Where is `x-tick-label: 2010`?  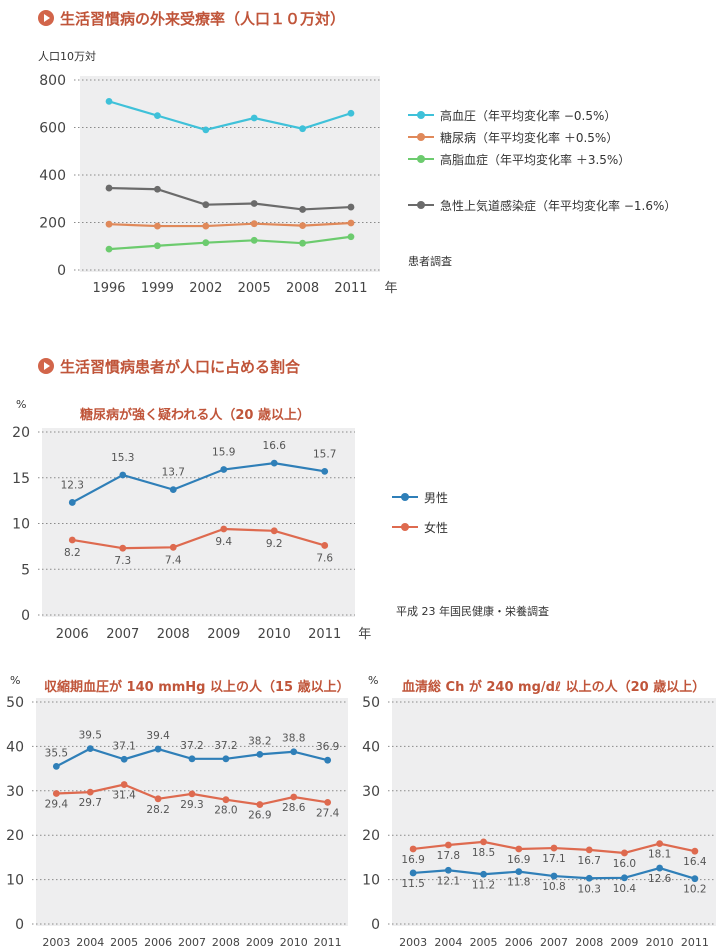 x-tick-label: 2010 is located at coordinates (294, 942).